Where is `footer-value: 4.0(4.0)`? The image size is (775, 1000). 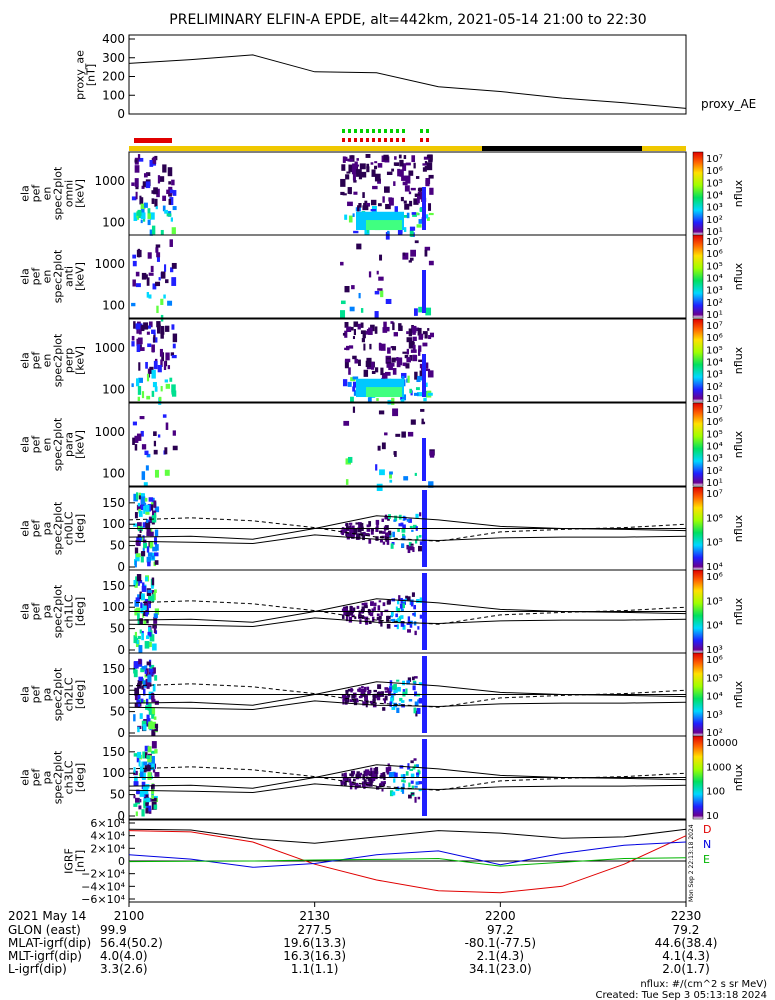
footer-value: 4.0(4.0) is located at coordinates (124, 956).